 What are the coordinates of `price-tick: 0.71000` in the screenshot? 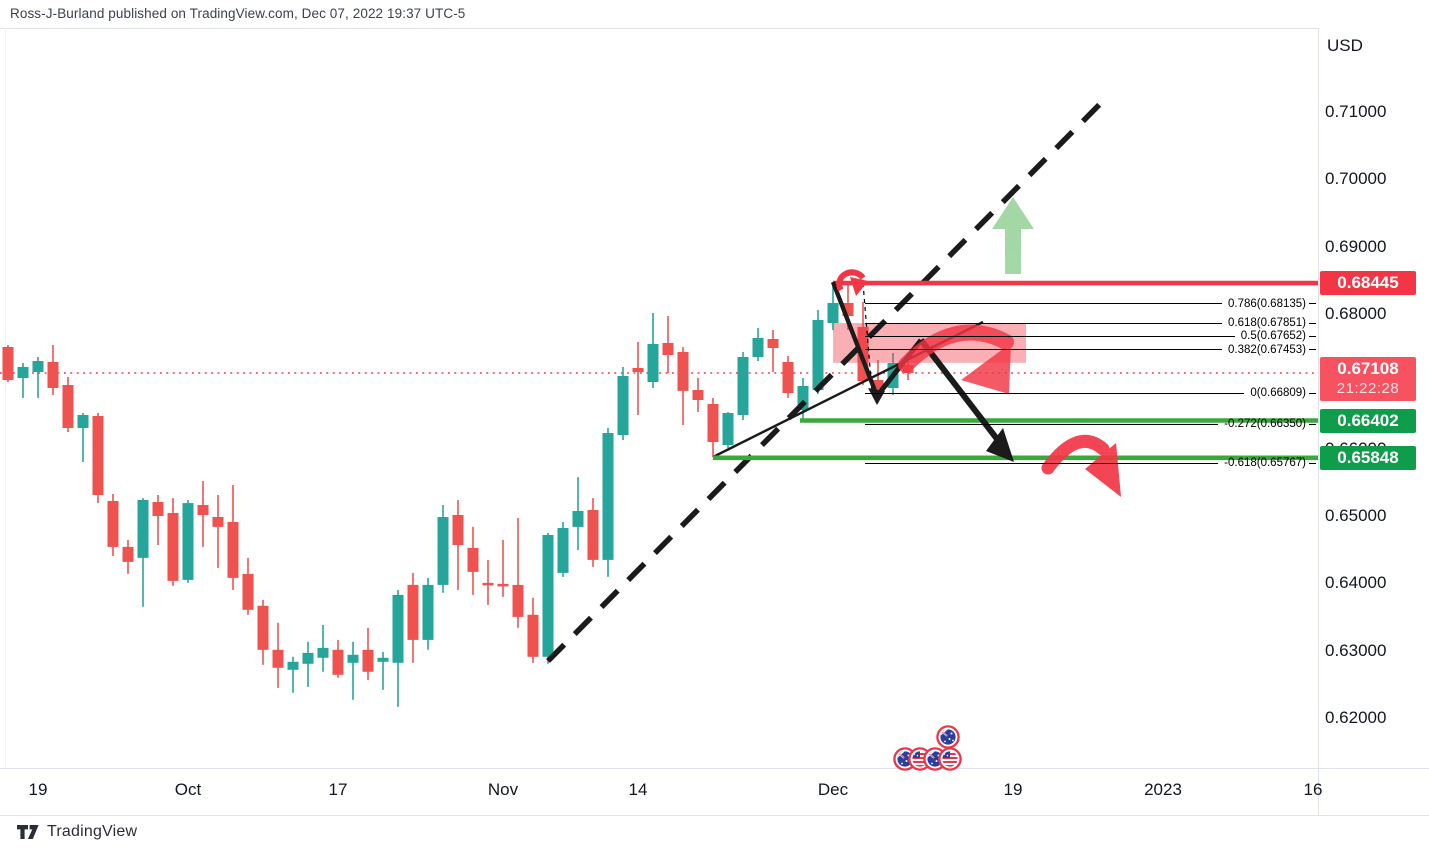 It's located at (1356, 112).